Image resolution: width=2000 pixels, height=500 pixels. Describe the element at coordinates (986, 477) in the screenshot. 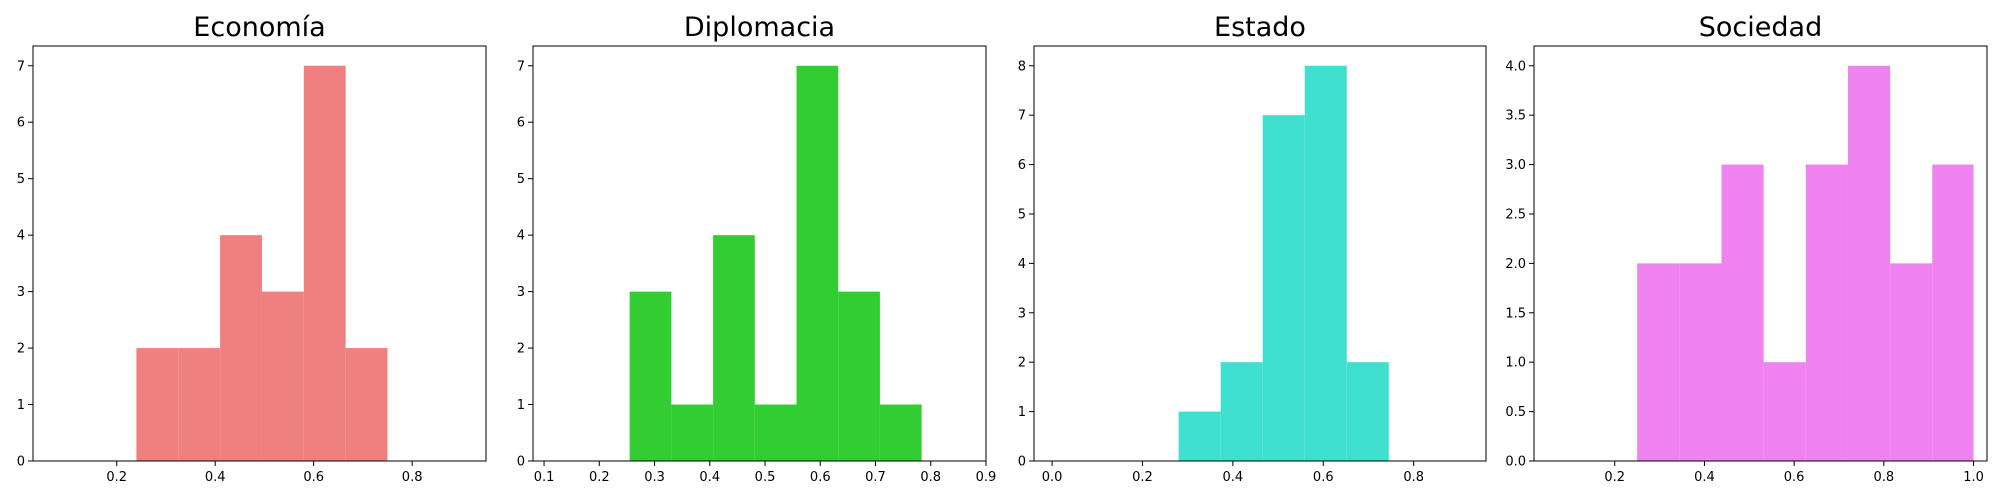

I see `x-tick-label: 0.9` at that location.